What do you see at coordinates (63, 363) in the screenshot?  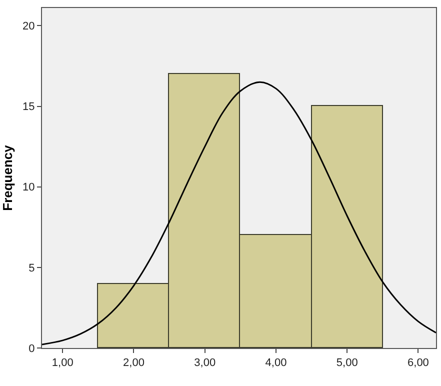 I see `x-tick-label: 1,00` at bounding box center [63, 363].